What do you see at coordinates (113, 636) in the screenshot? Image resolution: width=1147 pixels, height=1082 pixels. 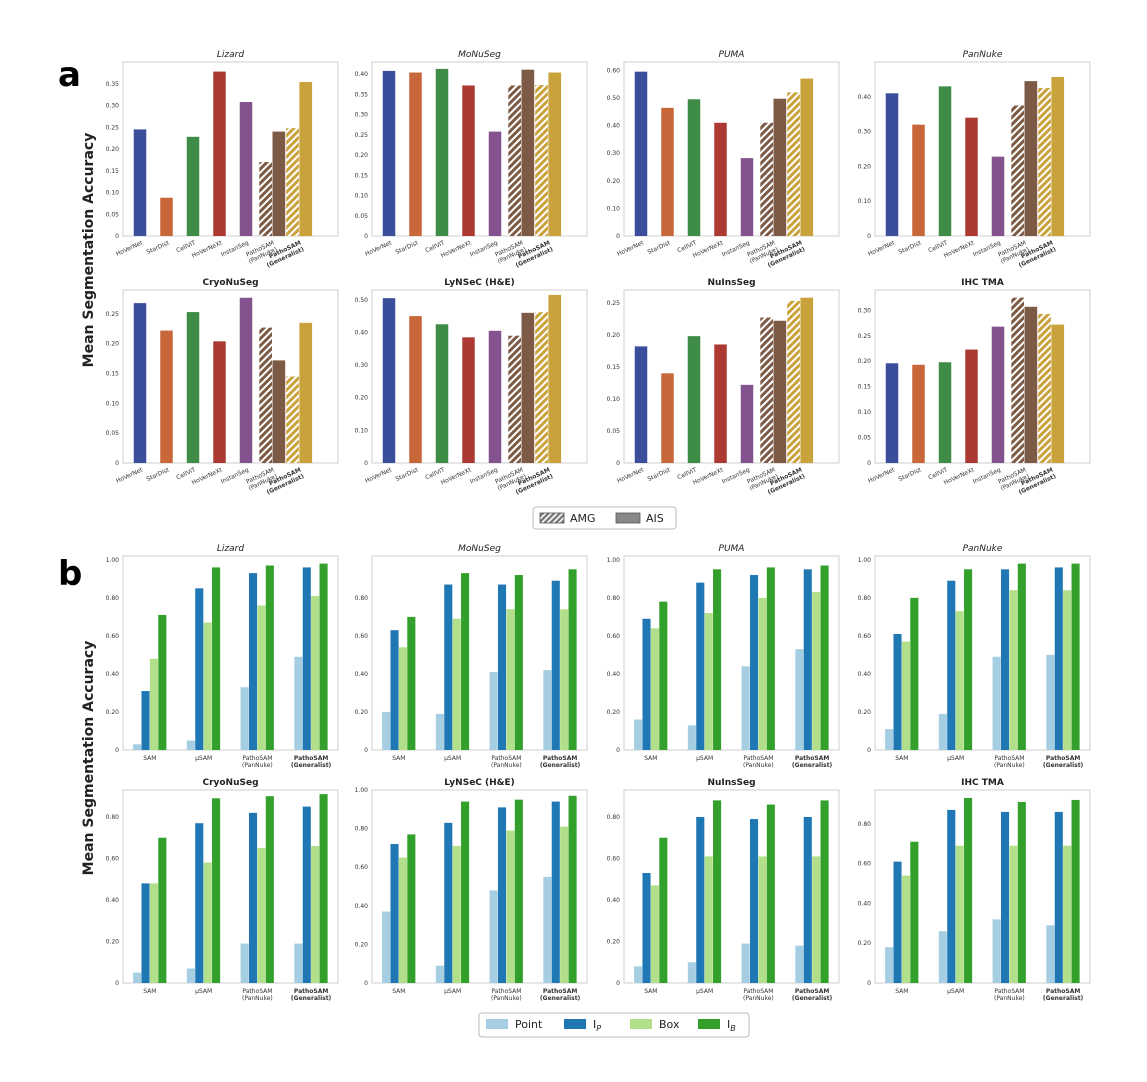 I see `chart-b-lizard-ytick-3: 0.60` at bounding box center [113, 636].